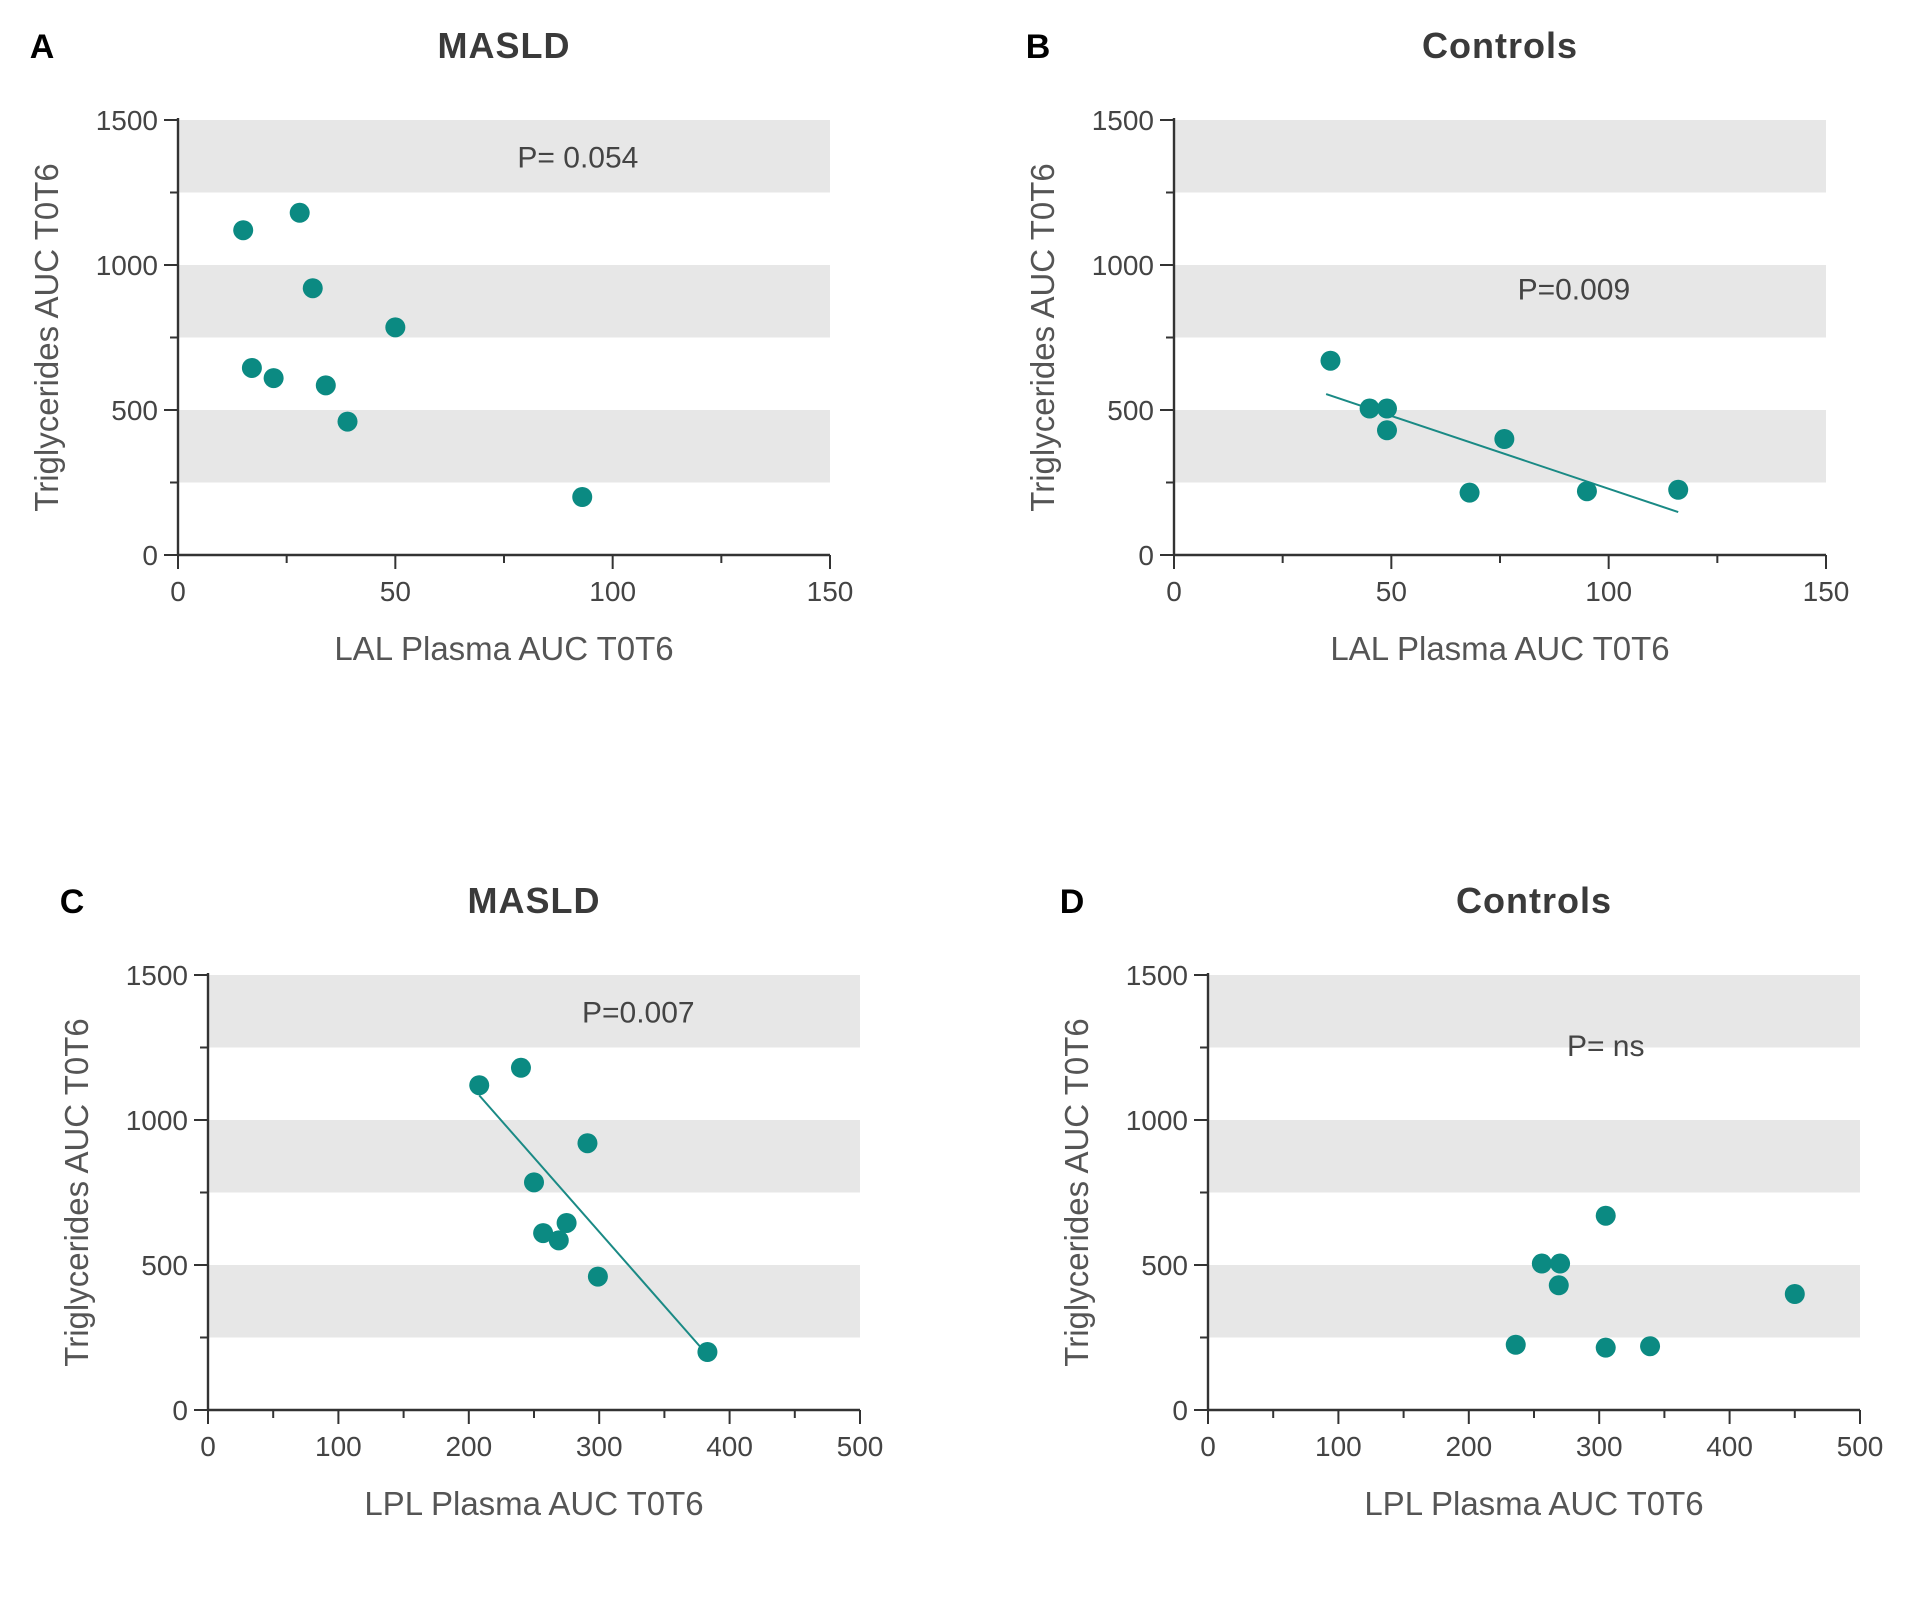 This screenshot has width=1908, height=1615. Describe the element at coordinates (592, 1223) in the screenshot. I see `regression-line` at that location.